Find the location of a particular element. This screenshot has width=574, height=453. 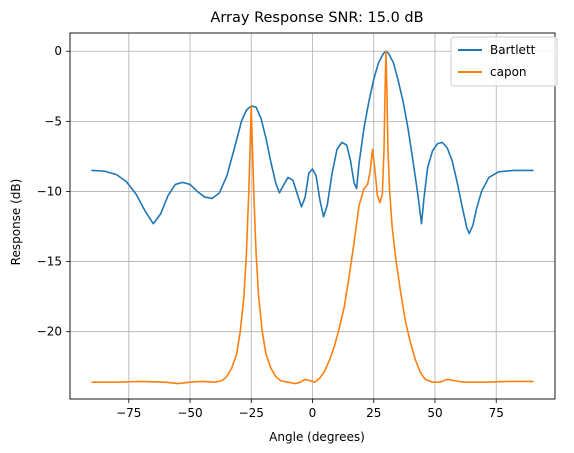

x-tick-label: 0 is located at coordinates (313, 413).